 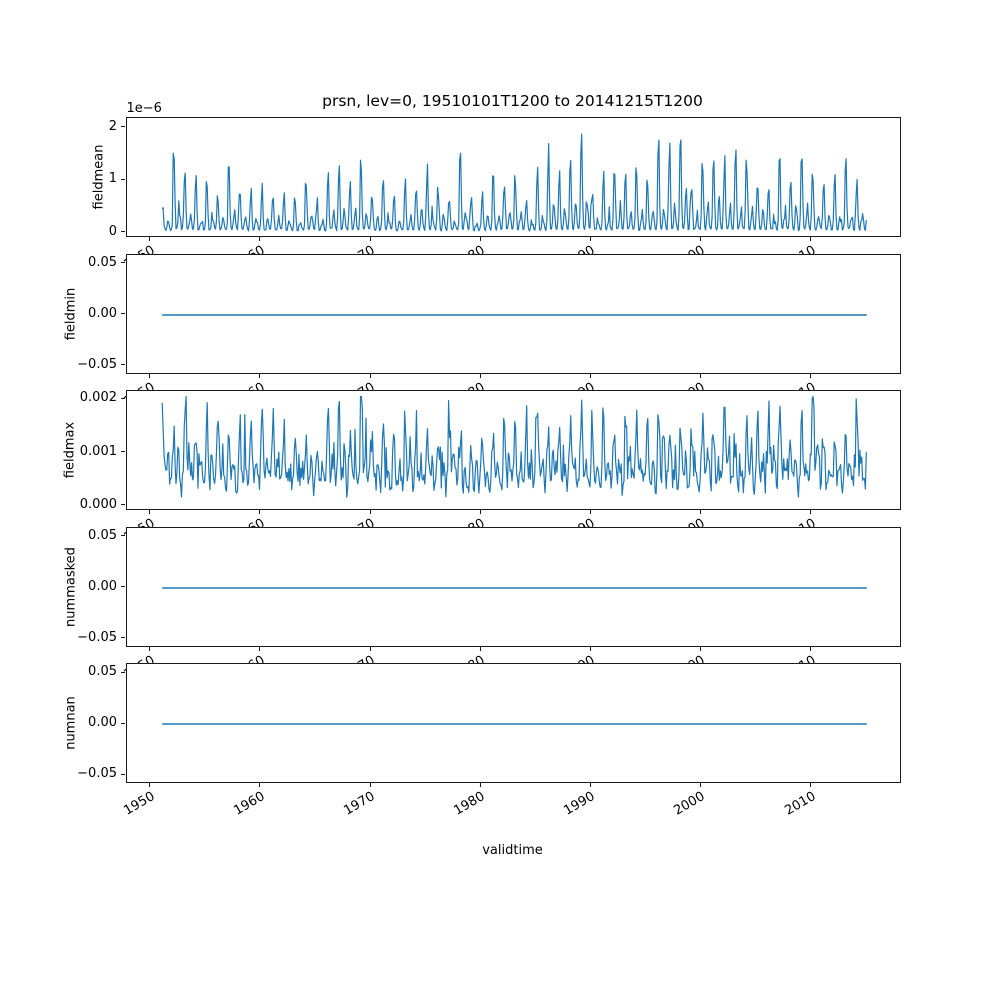 What do you see at coordinates (512, 850) in the screenshot?
I see `x-axis-label: validtime` at bounding box center [512, 850].